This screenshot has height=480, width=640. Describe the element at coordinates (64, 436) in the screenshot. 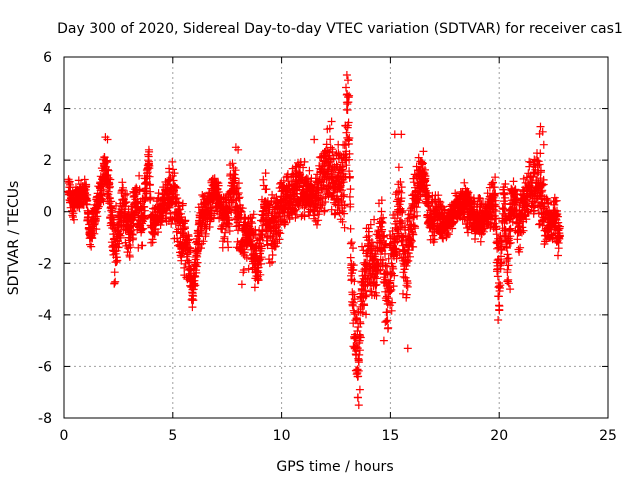

I see `x-tick-label: 0` at that location.